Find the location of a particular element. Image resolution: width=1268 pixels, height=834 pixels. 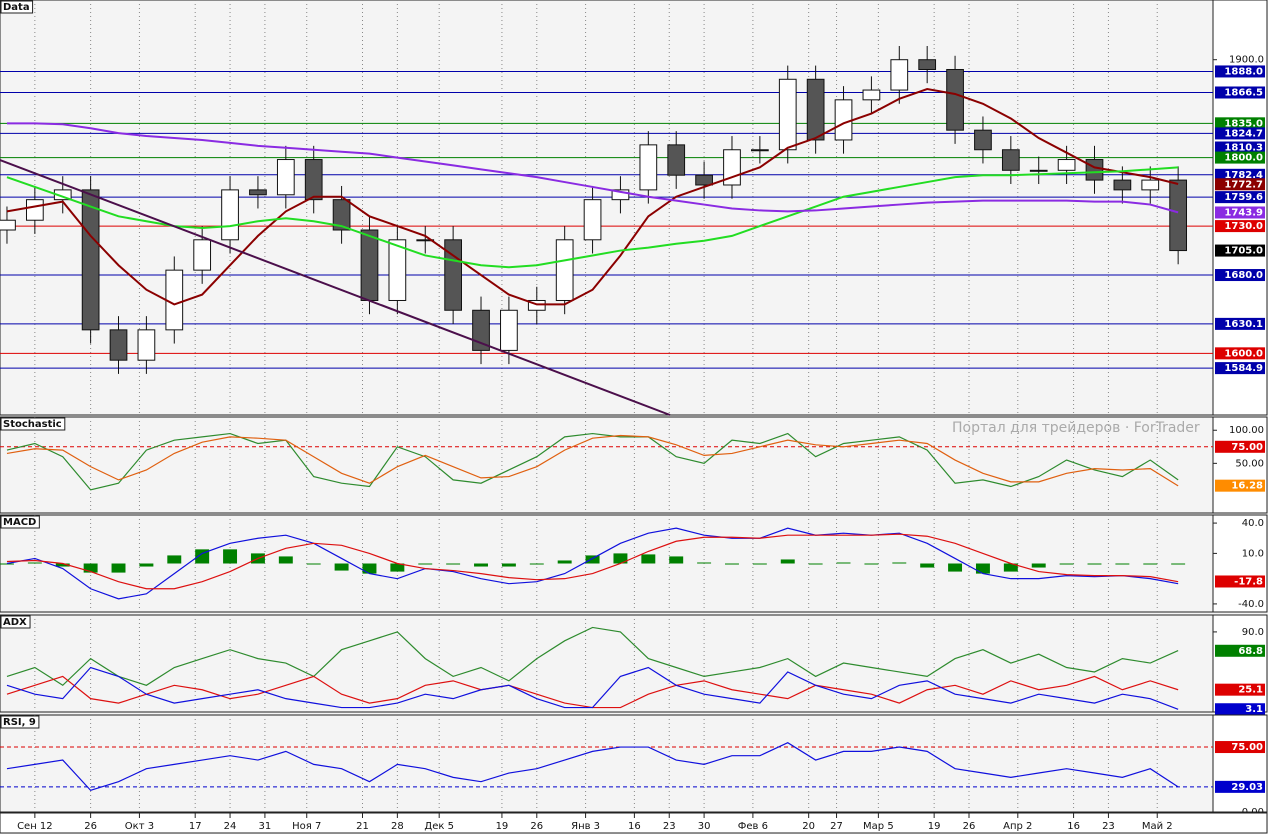

level-label: 75.00 is located at coordinates (1247, 447).